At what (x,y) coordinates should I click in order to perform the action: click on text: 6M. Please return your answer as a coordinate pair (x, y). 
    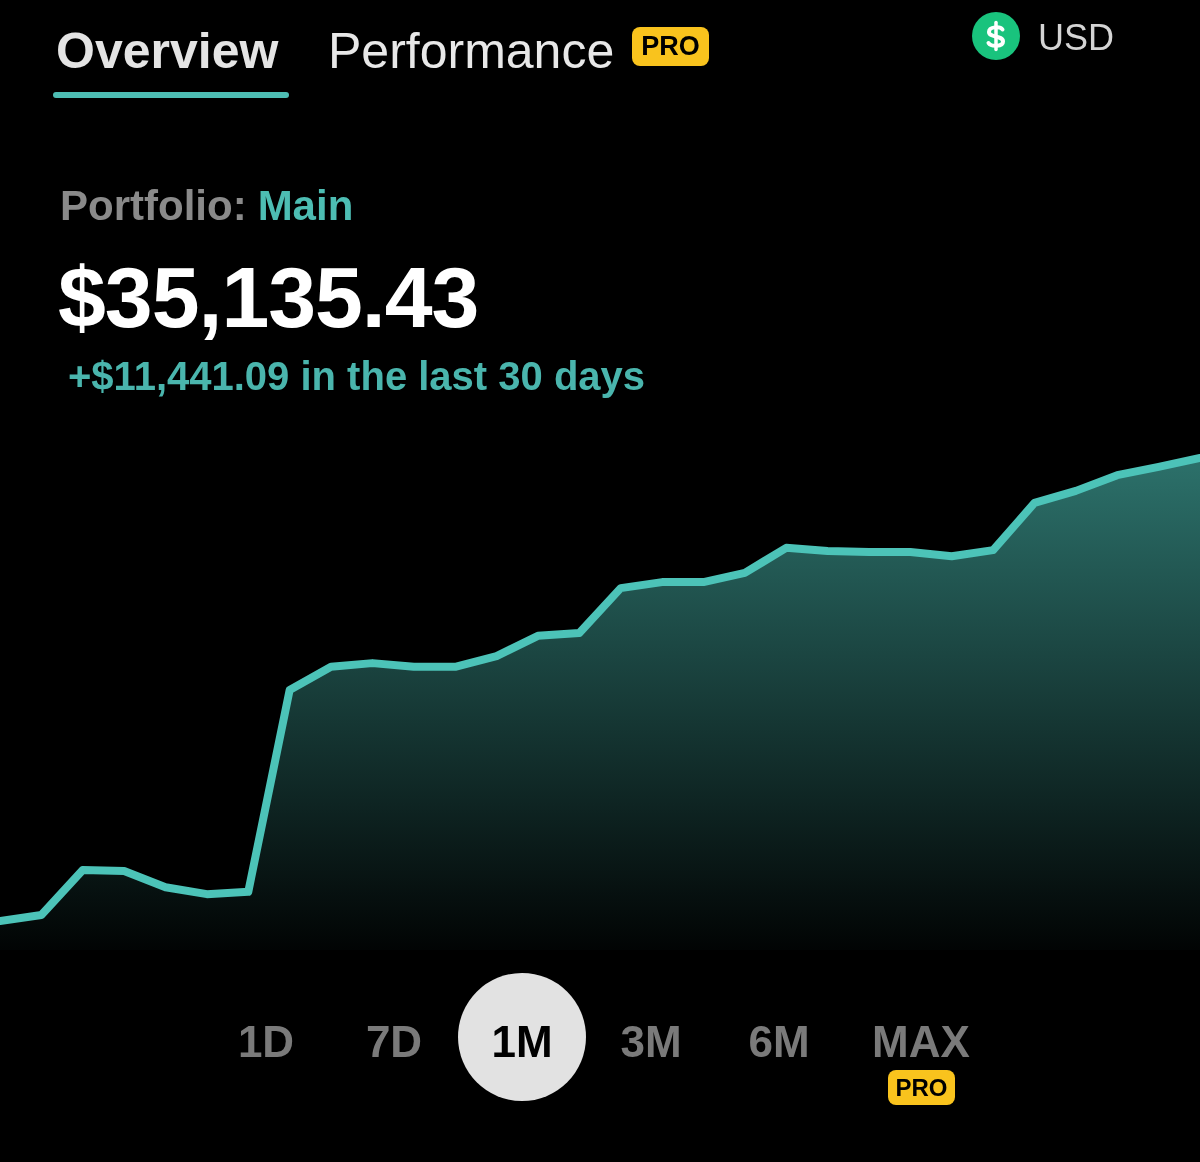
    Looking at the image, I should click on (779, 1041).